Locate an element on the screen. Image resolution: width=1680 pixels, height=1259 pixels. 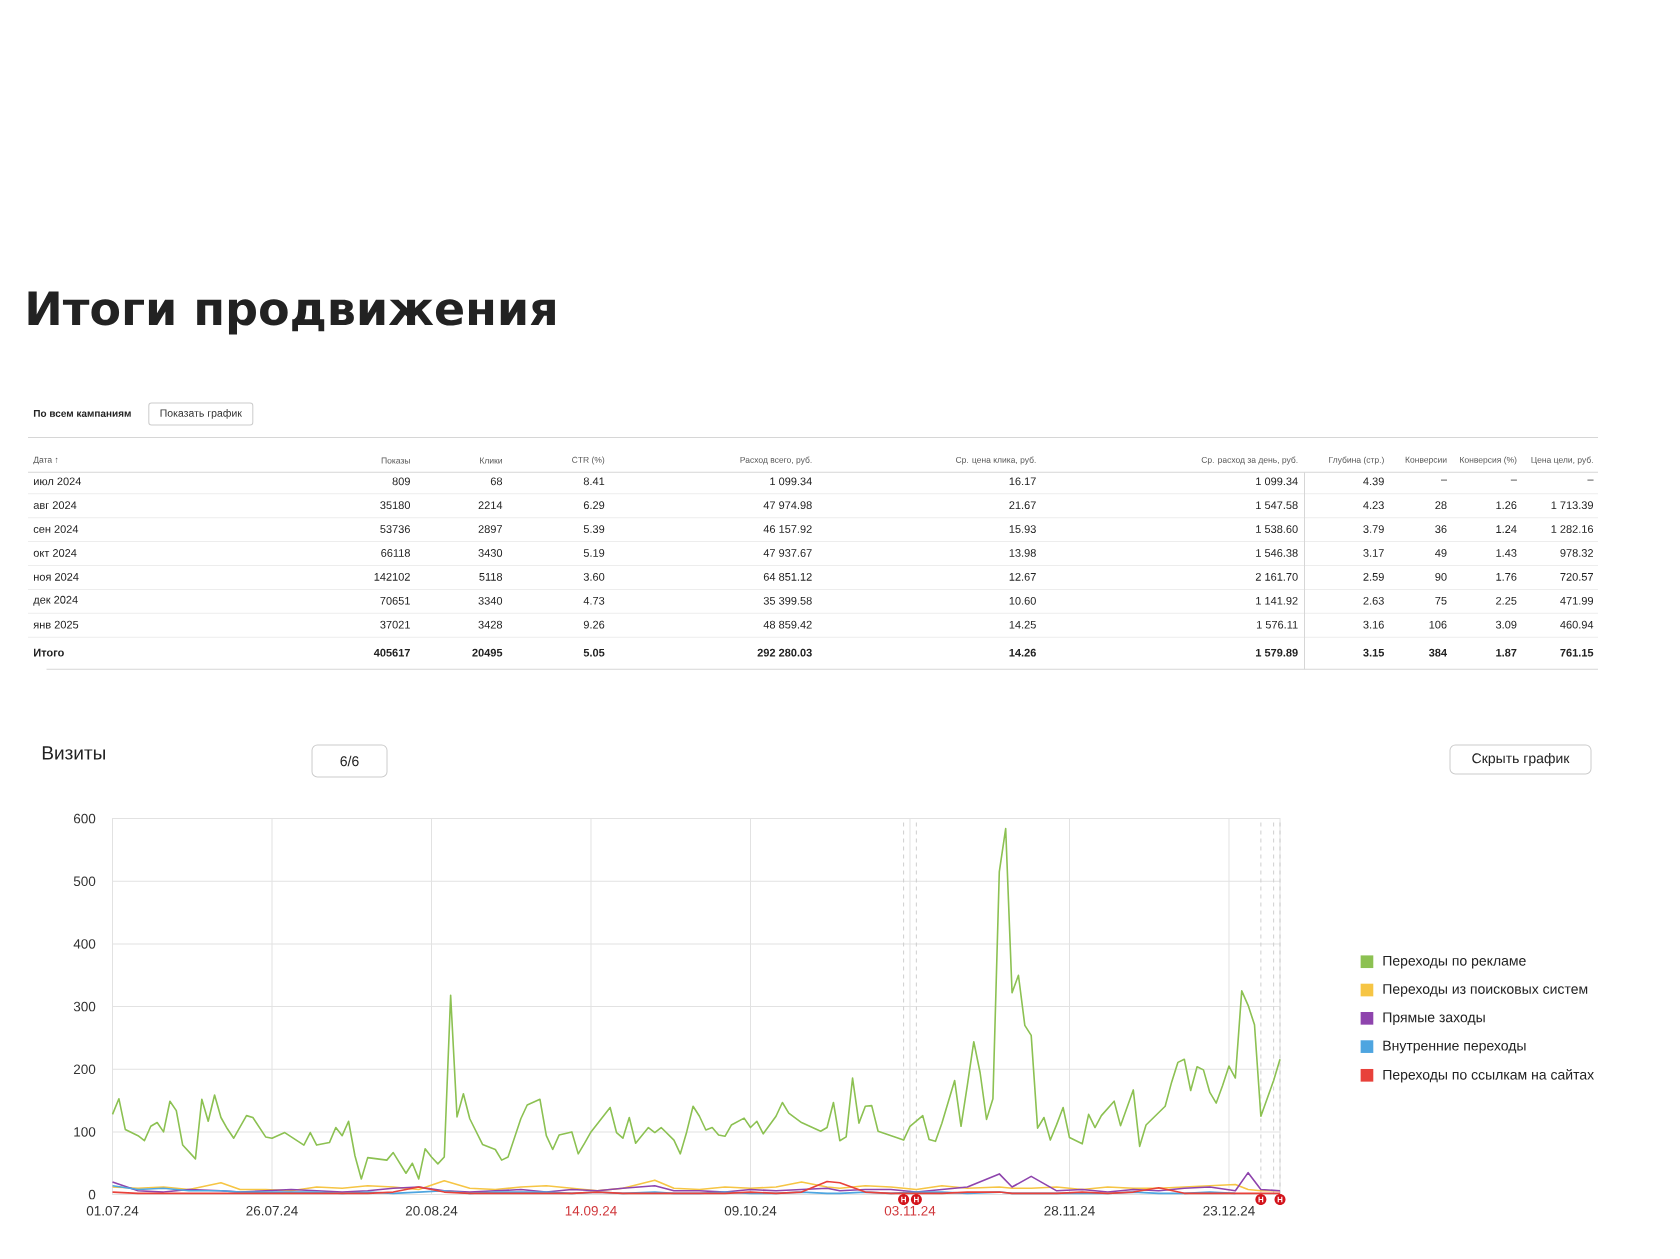
text: 471.99 is located at coordinates (1577, 600).